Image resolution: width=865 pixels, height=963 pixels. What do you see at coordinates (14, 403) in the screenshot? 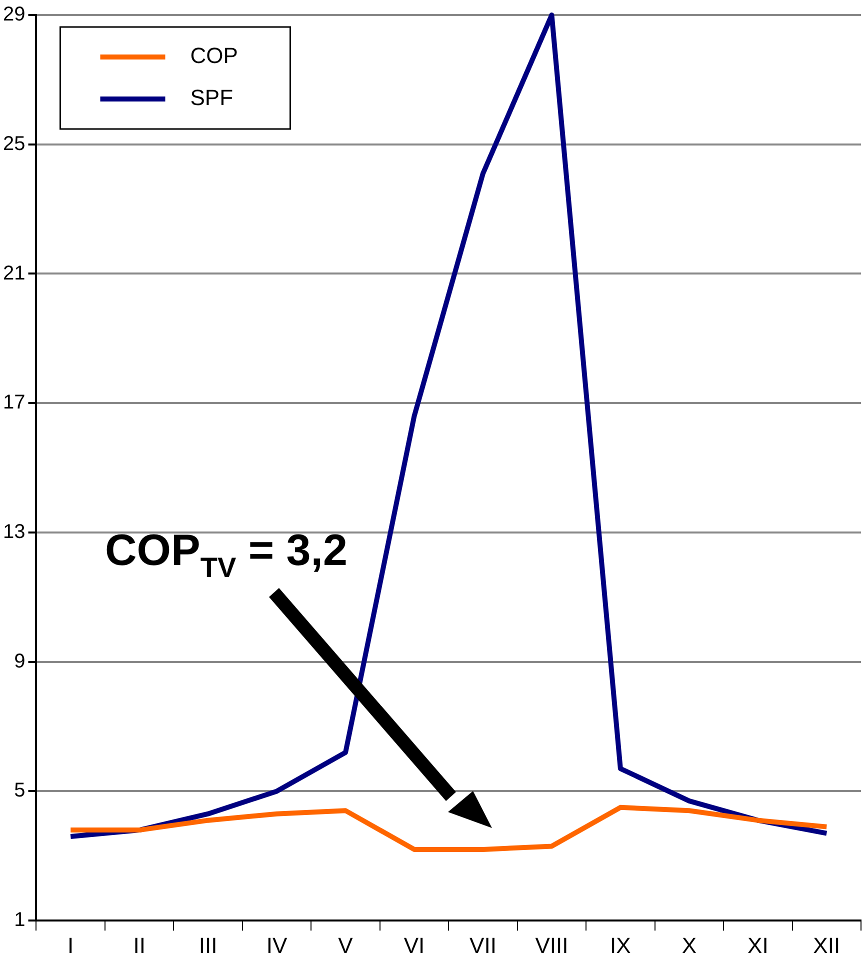
I see `y-tick-label: 17` at bounding box center [14, 403].